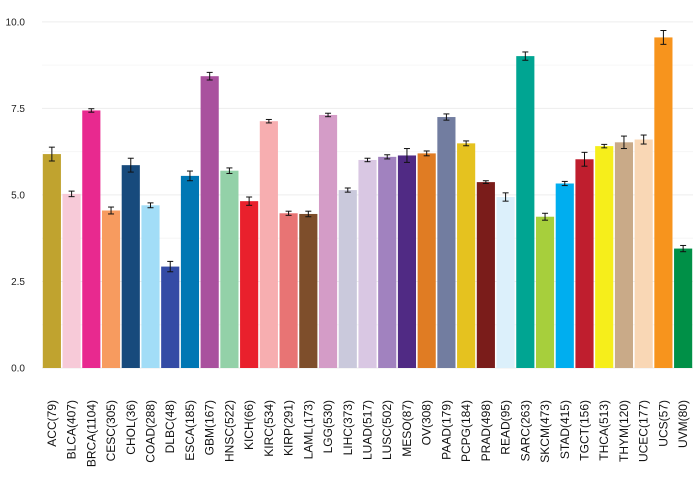 The height and width of the screenshot is (485, 700). What do you see at coordinates (91, 239) in the screenshot?
I see `bar-brca` at bounding box center [91, 239].